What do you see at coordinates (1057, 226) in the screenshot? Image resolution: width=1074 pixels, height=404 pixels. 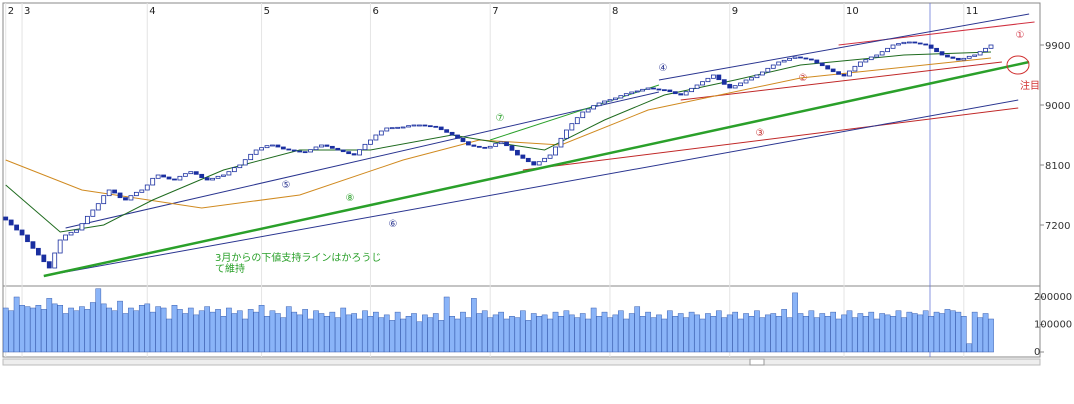 I see `y-tick-label: 7200` at bounding box center [1057, 226].